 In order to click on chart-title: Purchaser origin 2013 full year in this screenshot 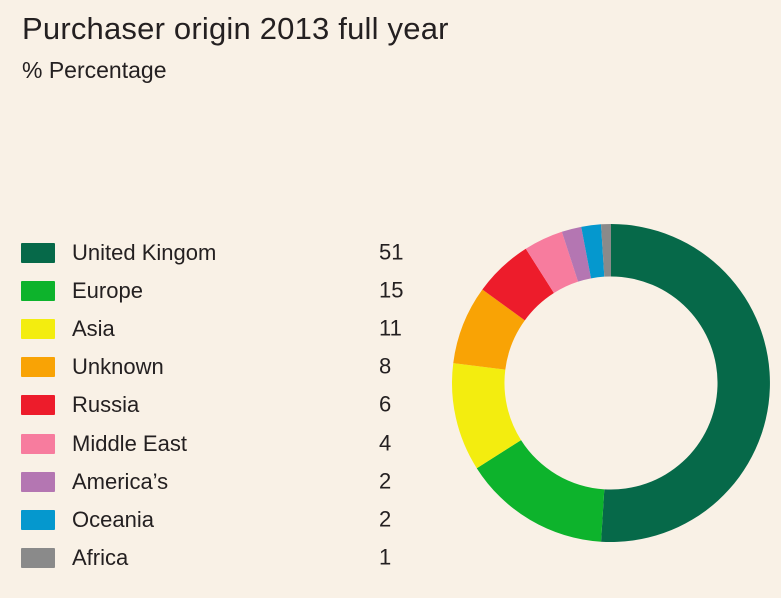, I will do `click(235, 28)`.